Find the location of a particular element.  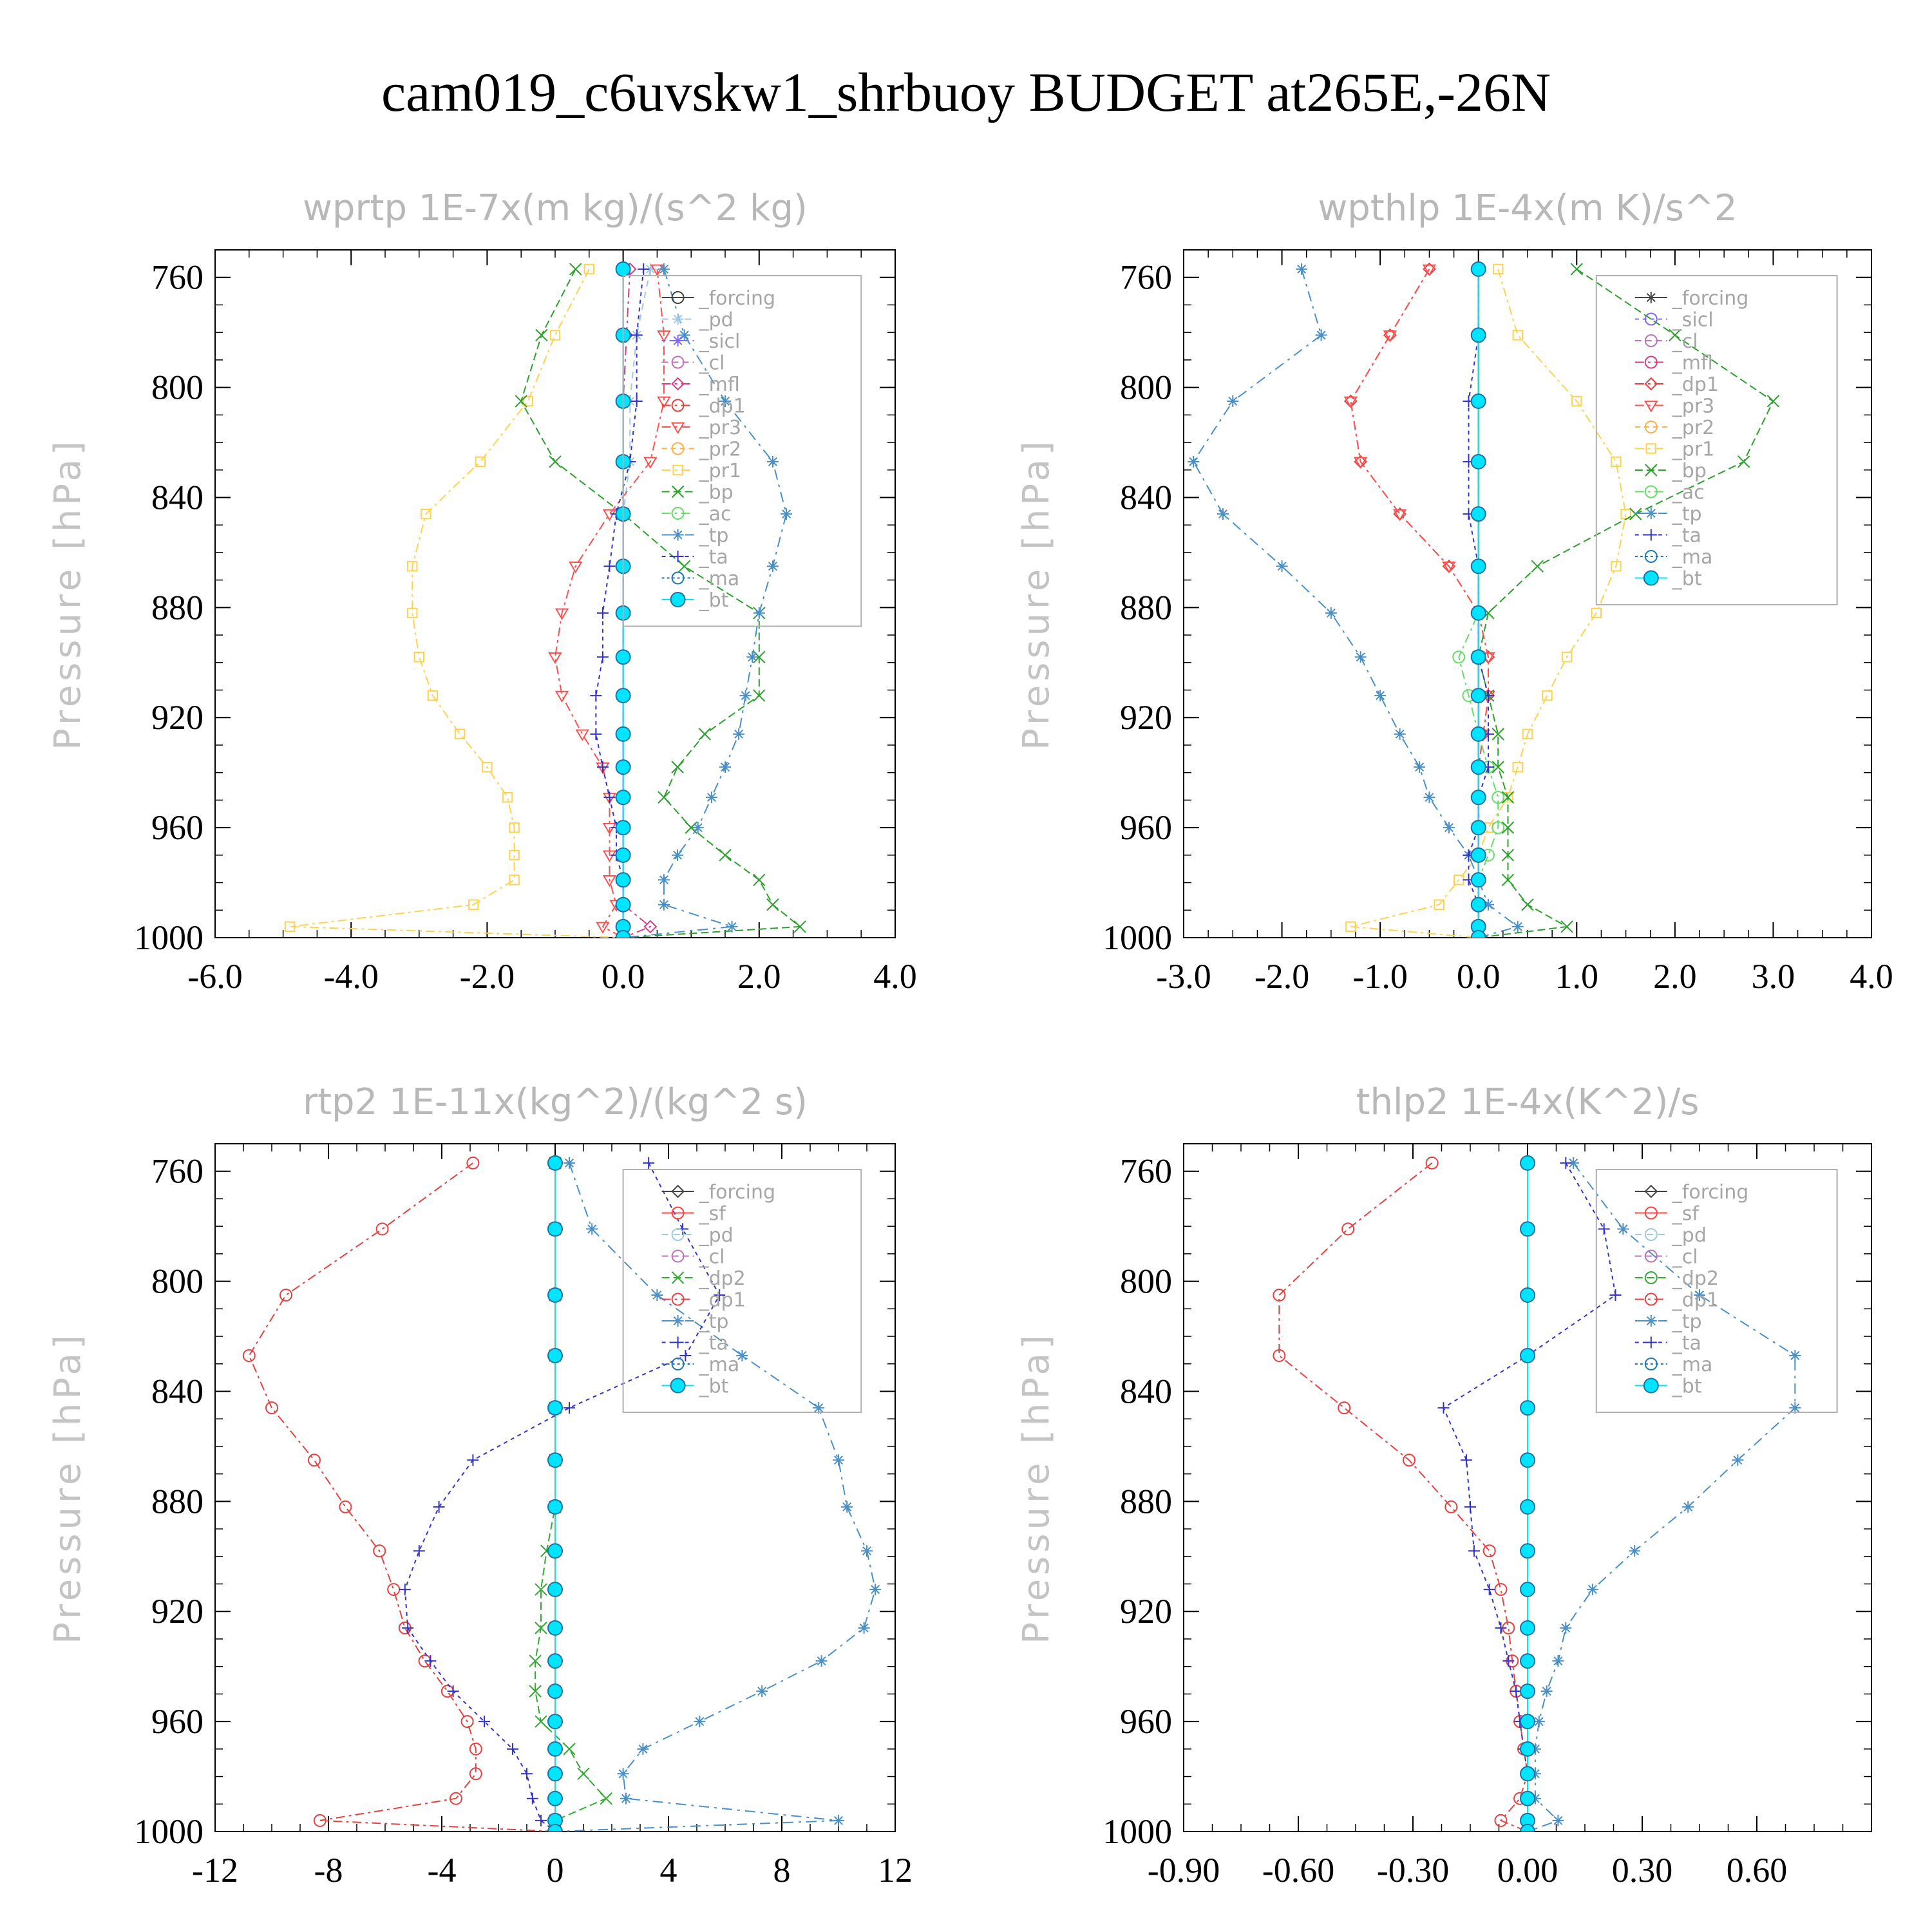

legend-marker-ma is located at coordinates (1651, 556).